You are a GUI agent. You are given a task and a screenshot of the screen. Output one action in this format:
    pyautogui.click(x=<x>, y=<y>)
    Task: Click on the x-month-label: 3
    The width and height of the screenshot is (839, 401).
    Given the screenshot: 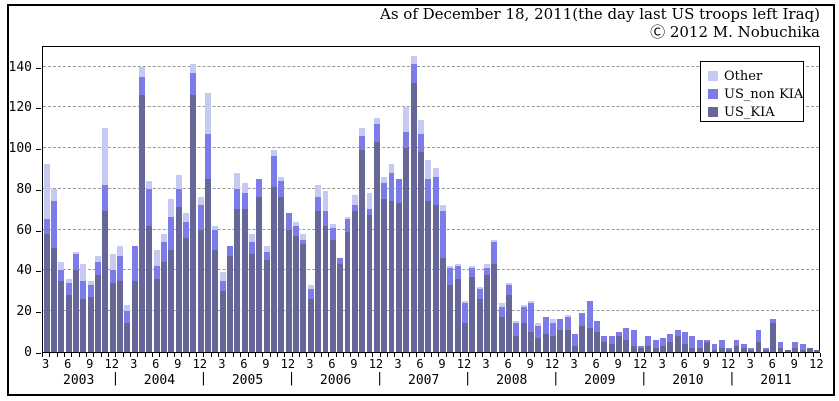 What is the action you would take?
    pyautogui.click(x=134, y=364)
    